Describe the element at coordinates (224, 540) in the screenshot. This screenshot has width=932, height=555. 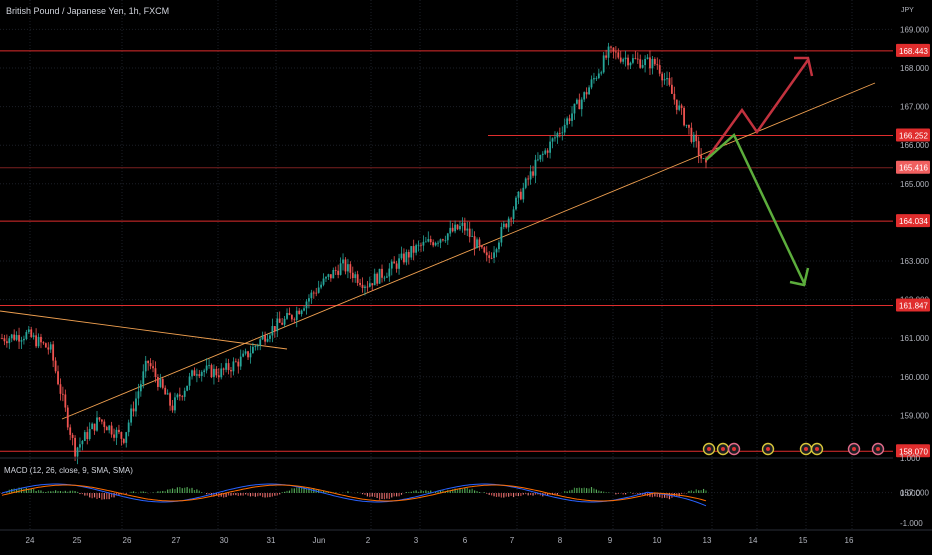
I see `time-tick-label: 30` at that location.